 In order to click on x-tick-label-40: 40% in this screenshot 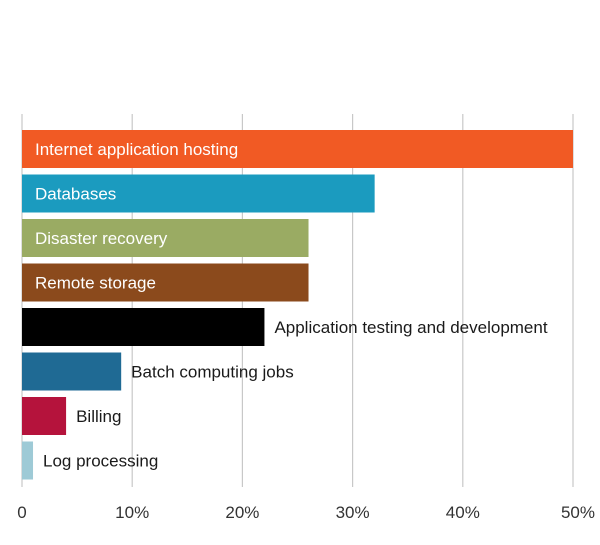, I will do `click(463, 512)`.